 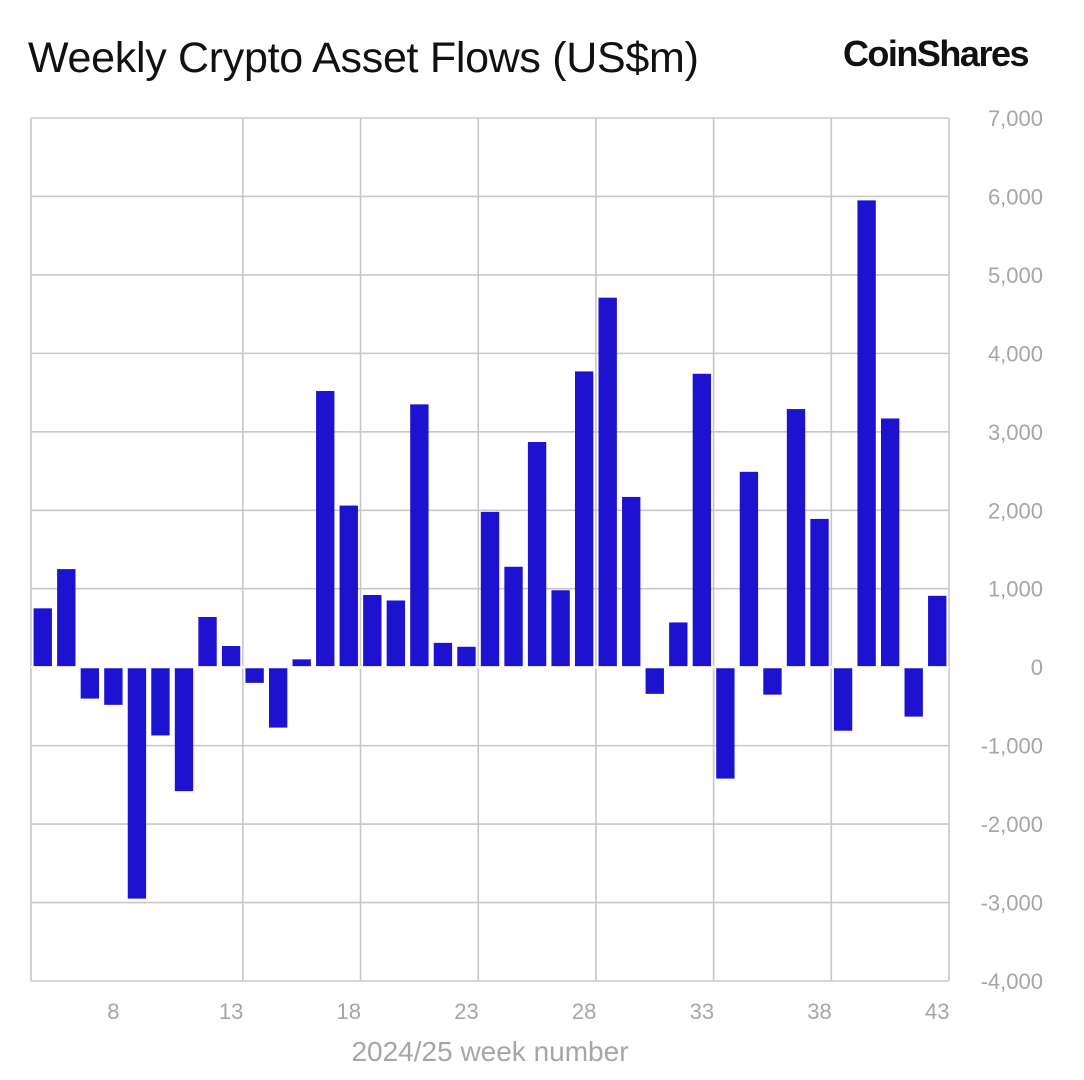 I want to click on x-tick-label: 8, so click(x=113, y=1011).